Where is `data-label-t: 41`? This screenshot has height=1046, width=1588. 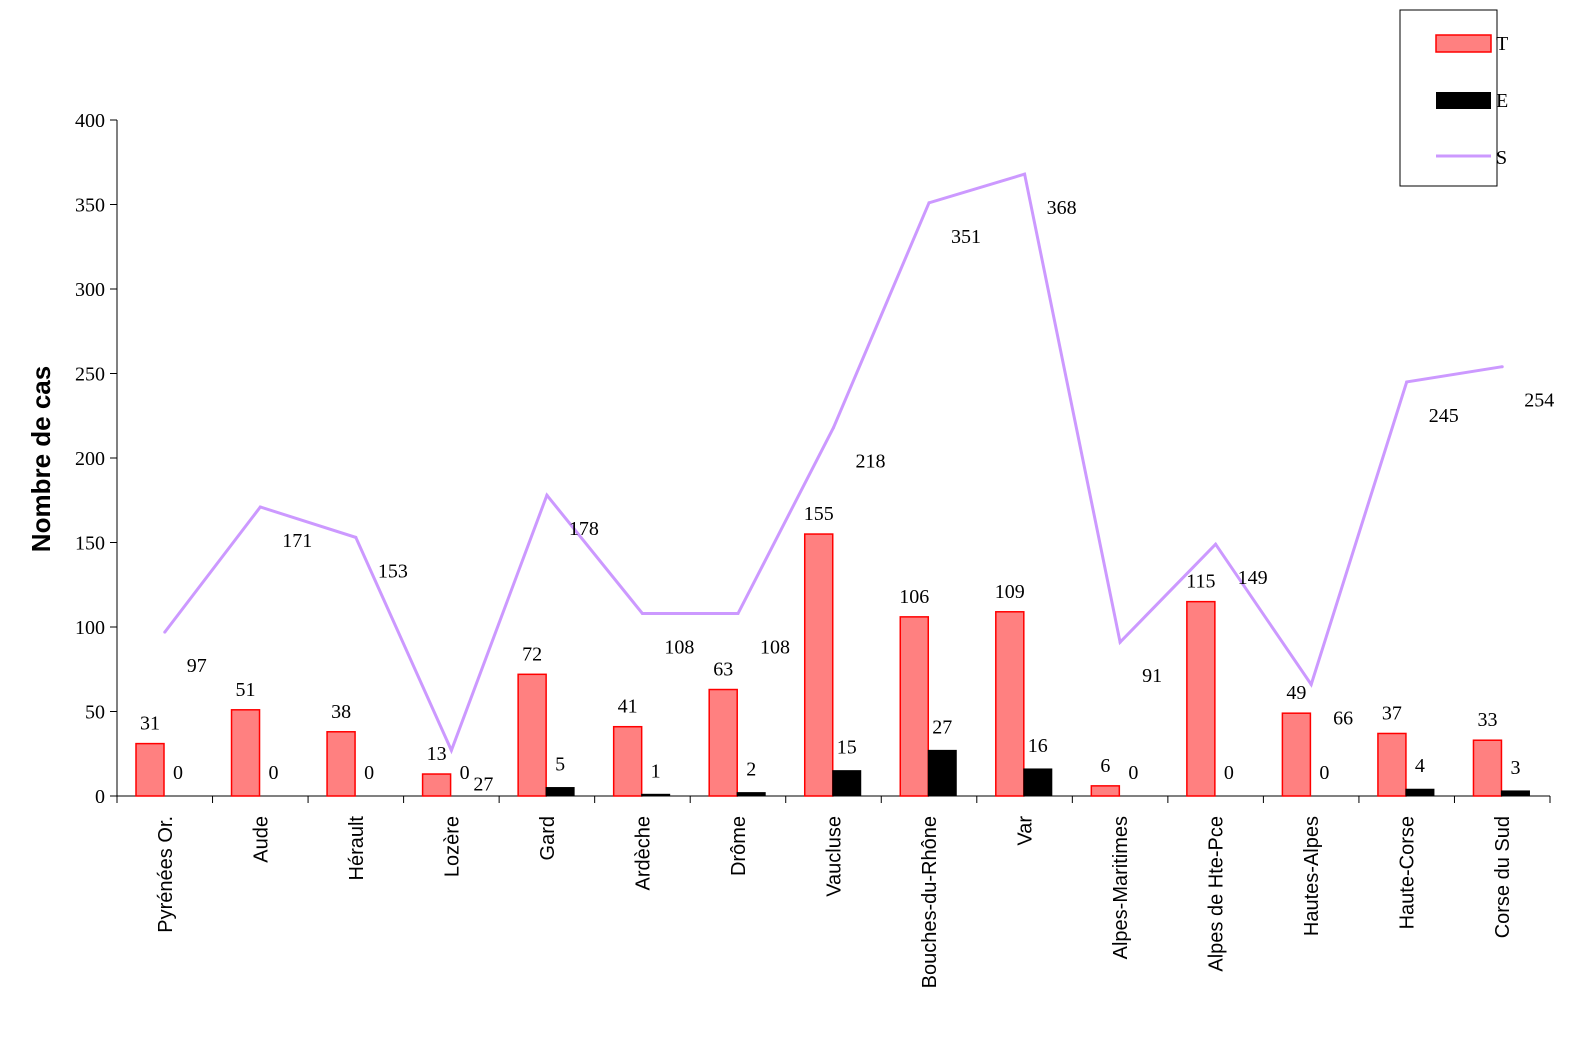 data-label-t: 41 is located at coordinates (628, 707).